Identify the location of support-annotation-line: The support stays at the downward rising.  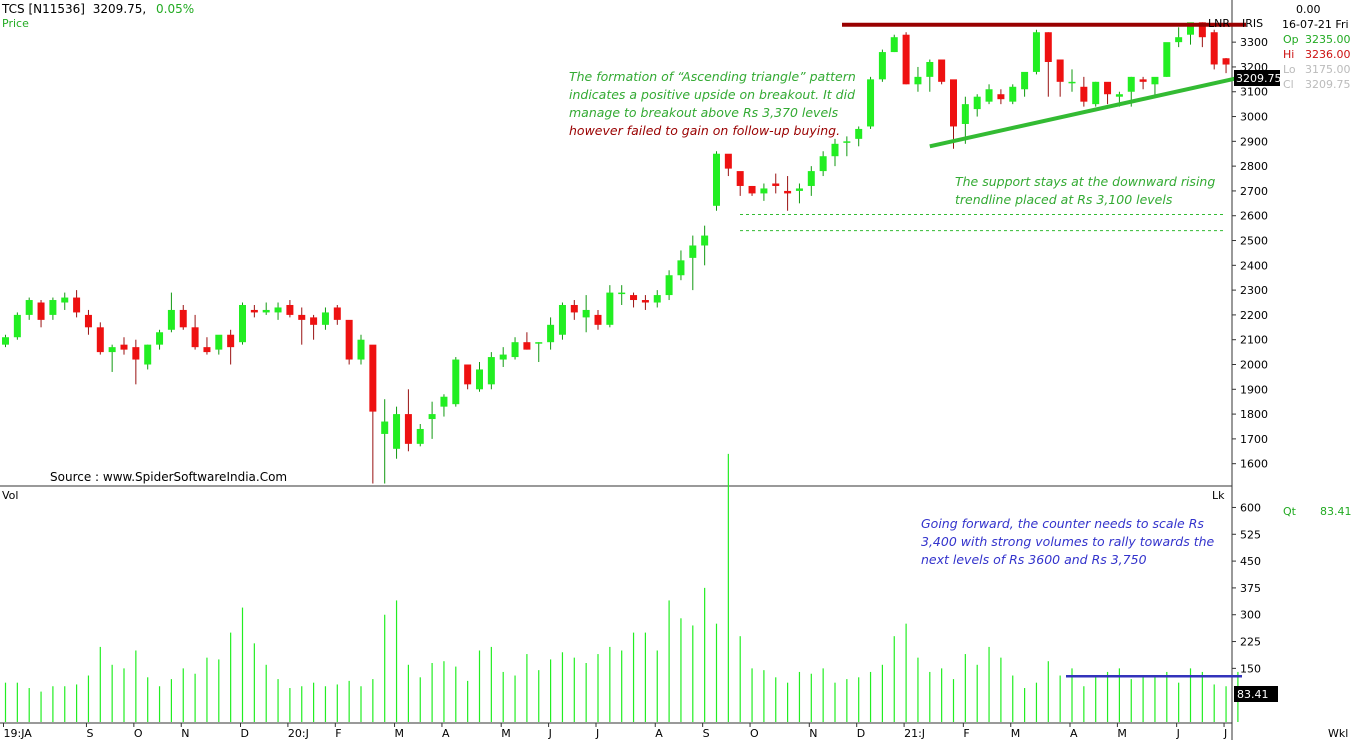
(1085, 181).